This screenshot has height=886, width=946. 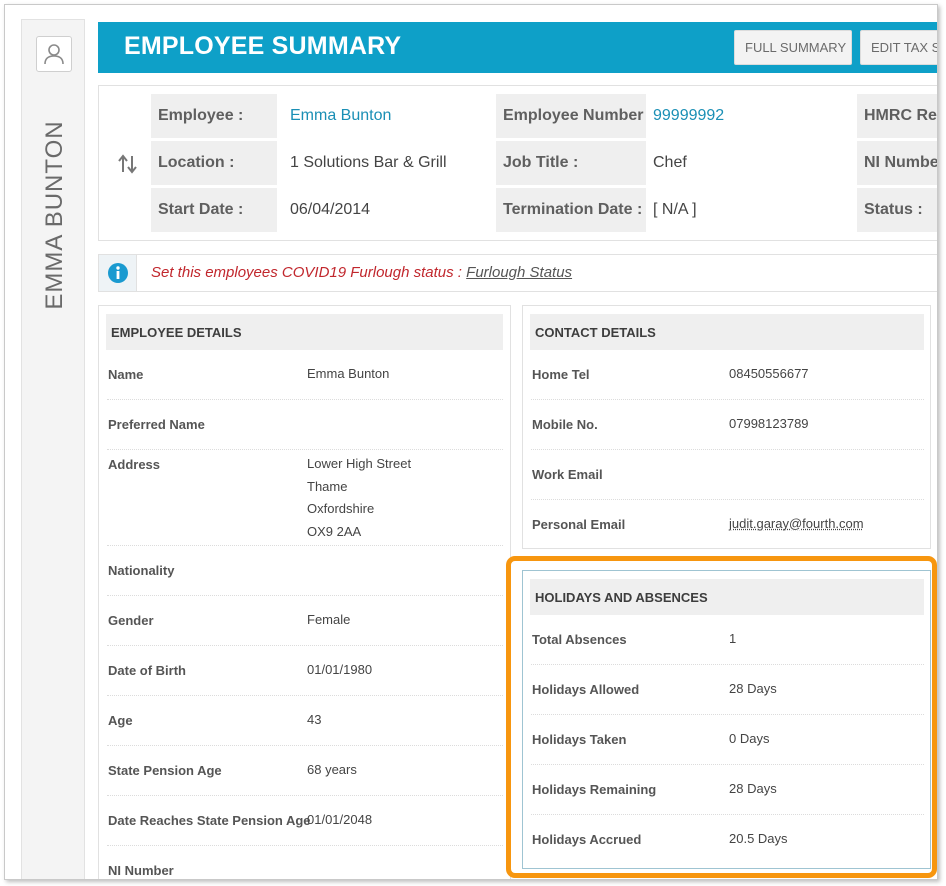 I want to click on employee-label: Employee :, so click(x=214, y=116).